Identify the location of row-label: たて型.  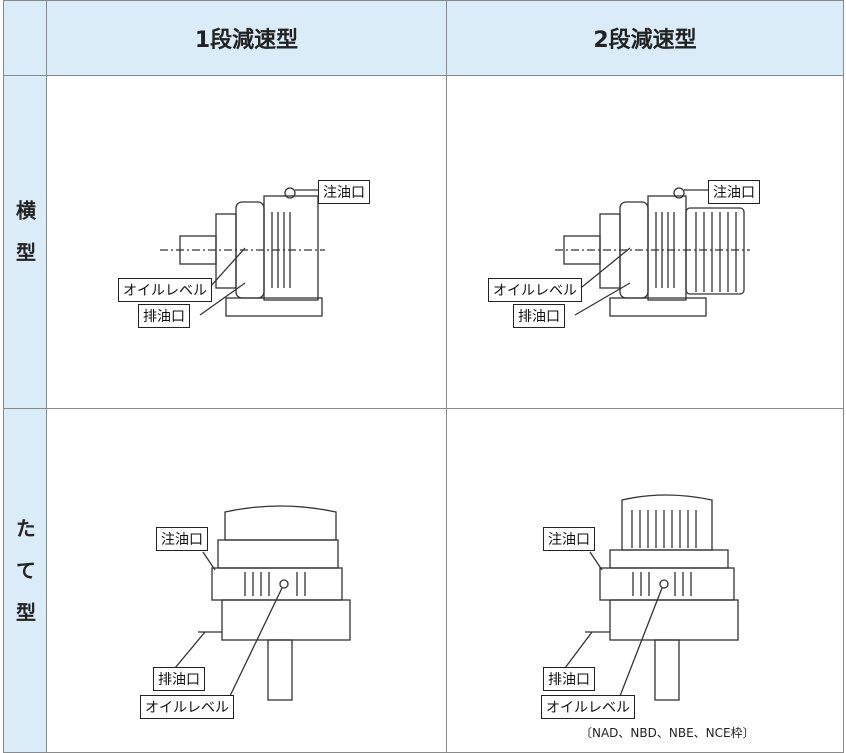
(24, 580).